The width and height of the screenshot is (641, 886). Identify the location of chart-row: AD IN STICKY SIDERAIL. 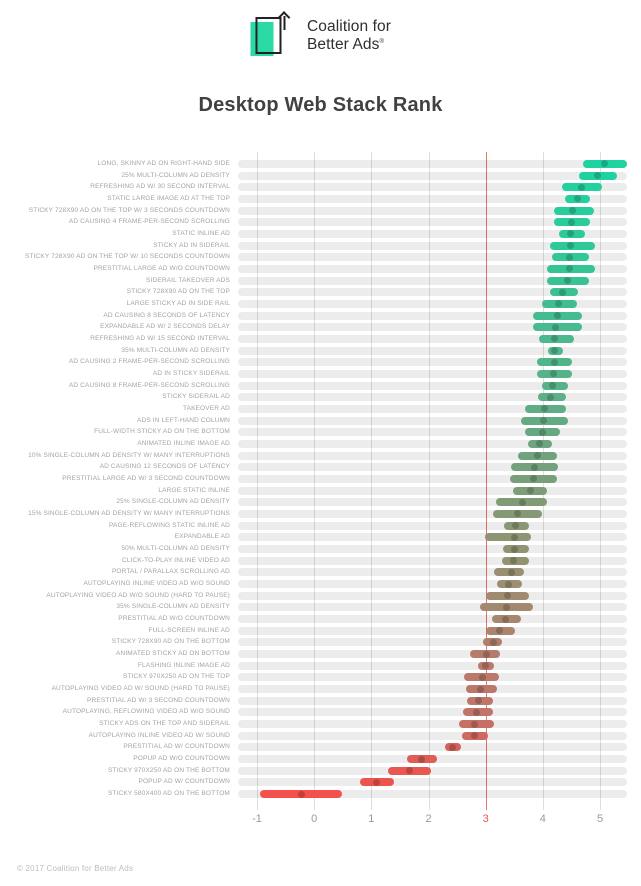
(313, 374).